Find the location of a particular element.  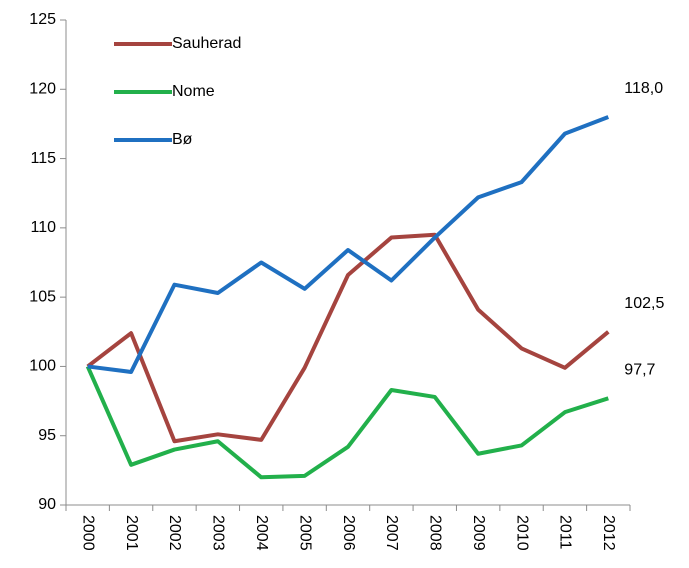

x-tick-label: 2003 is located at coordinates (218, 533).